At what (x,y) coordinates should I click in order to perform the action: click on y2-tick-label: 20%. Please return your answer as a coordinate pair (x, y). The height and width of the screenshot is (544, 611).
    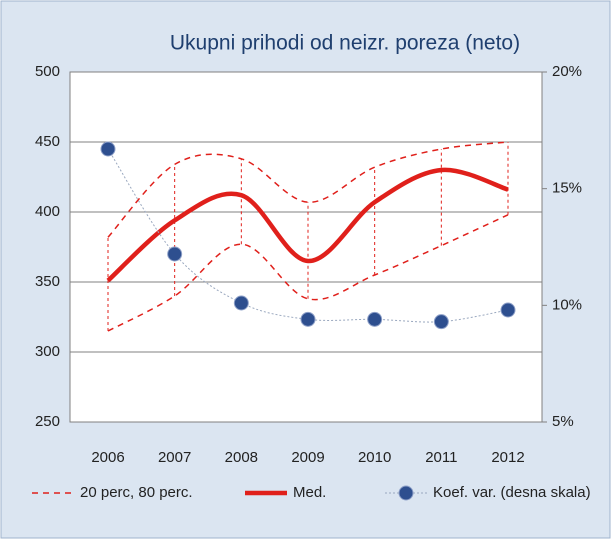
    Looking at the image, I should click on (567, 71).